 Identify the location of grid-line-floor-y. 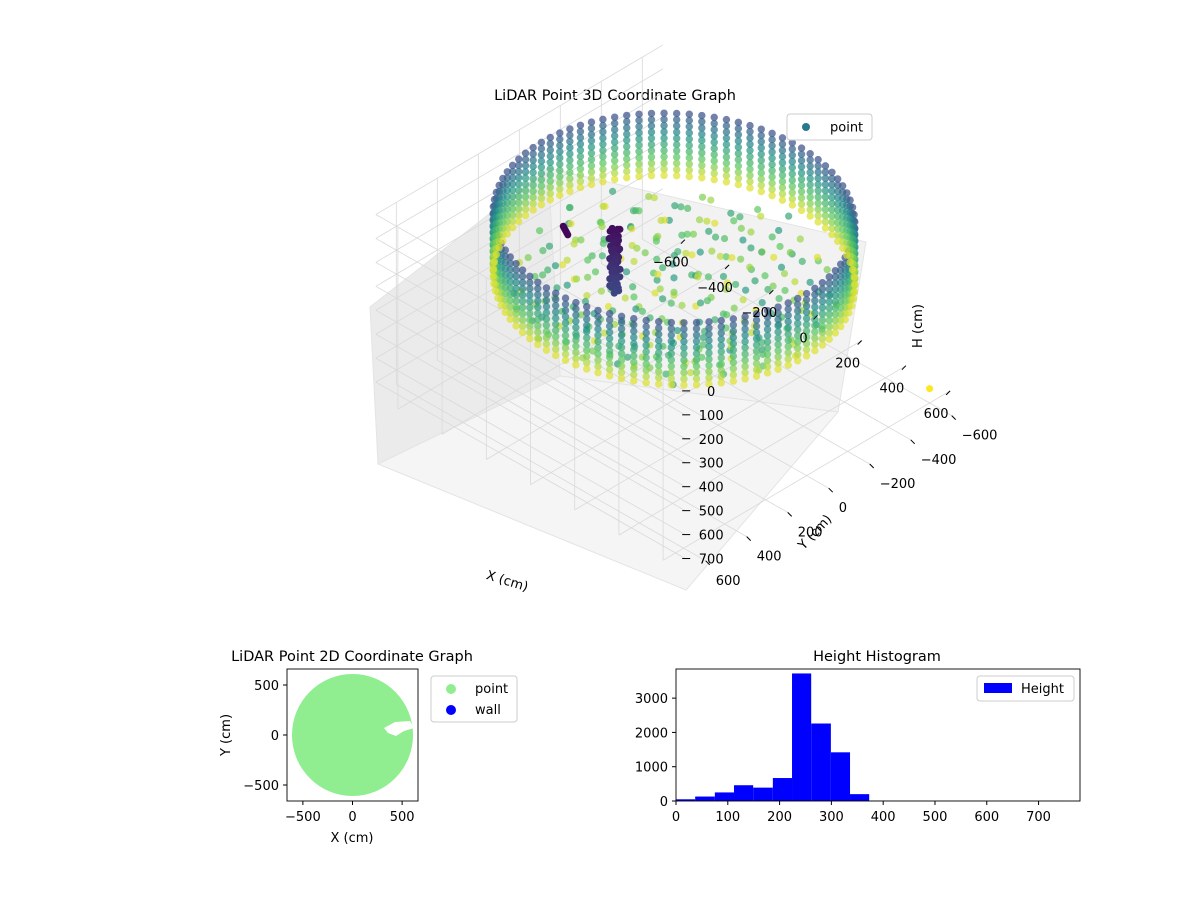
(551, 473).